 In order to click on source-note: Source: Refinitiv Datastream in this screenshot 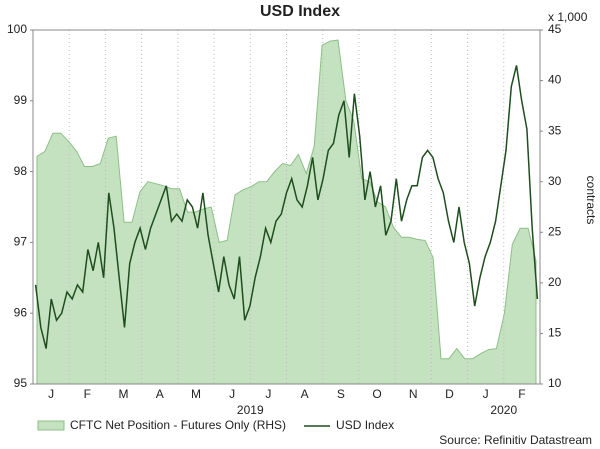, I will do `click(515, 440)`.